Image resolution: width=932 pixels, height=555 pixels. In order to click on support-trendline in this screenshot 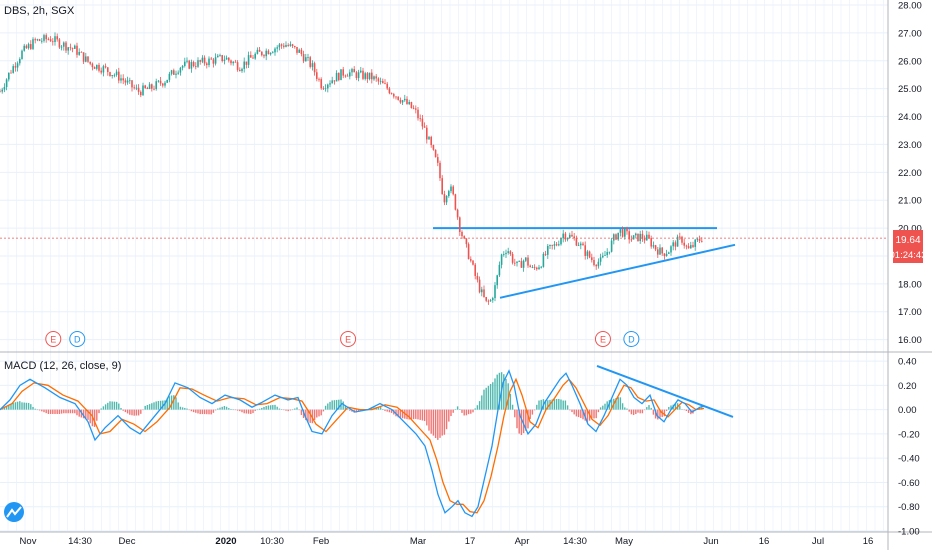, I will do `click(617, 271)`.